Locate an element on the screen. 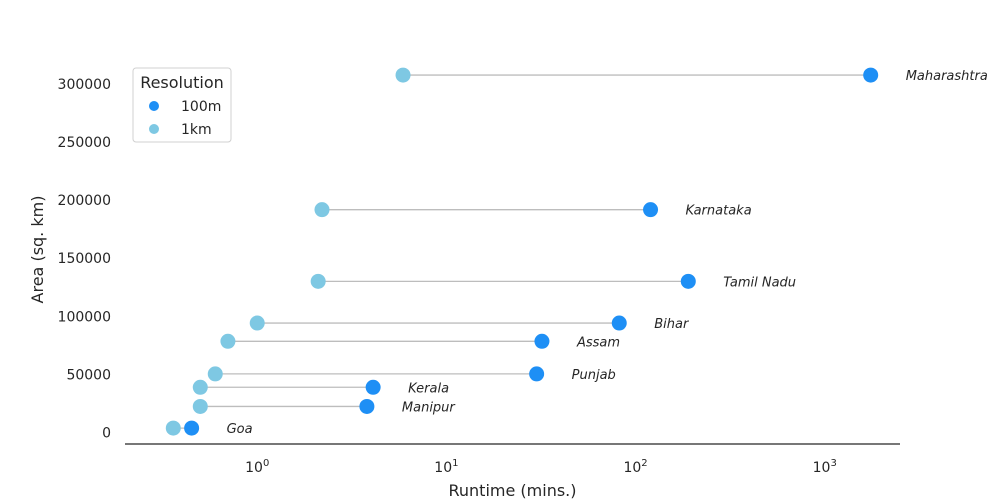 Image resolution: width=1000 pixels, height=500 pixels. legend-marker-1km is located at coordinates (154, 129).